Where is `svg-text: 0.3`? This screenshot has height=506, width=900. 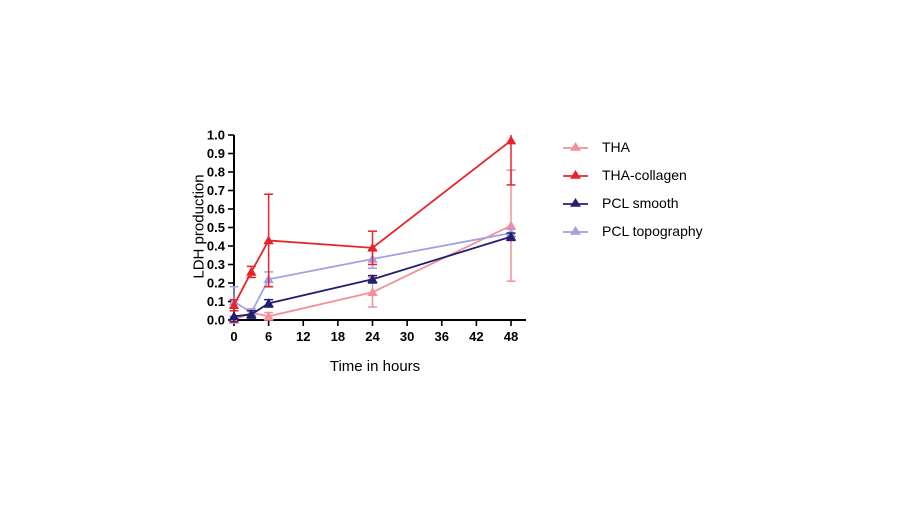
svg-text: 0.3 is located at coordinates (216, 264).